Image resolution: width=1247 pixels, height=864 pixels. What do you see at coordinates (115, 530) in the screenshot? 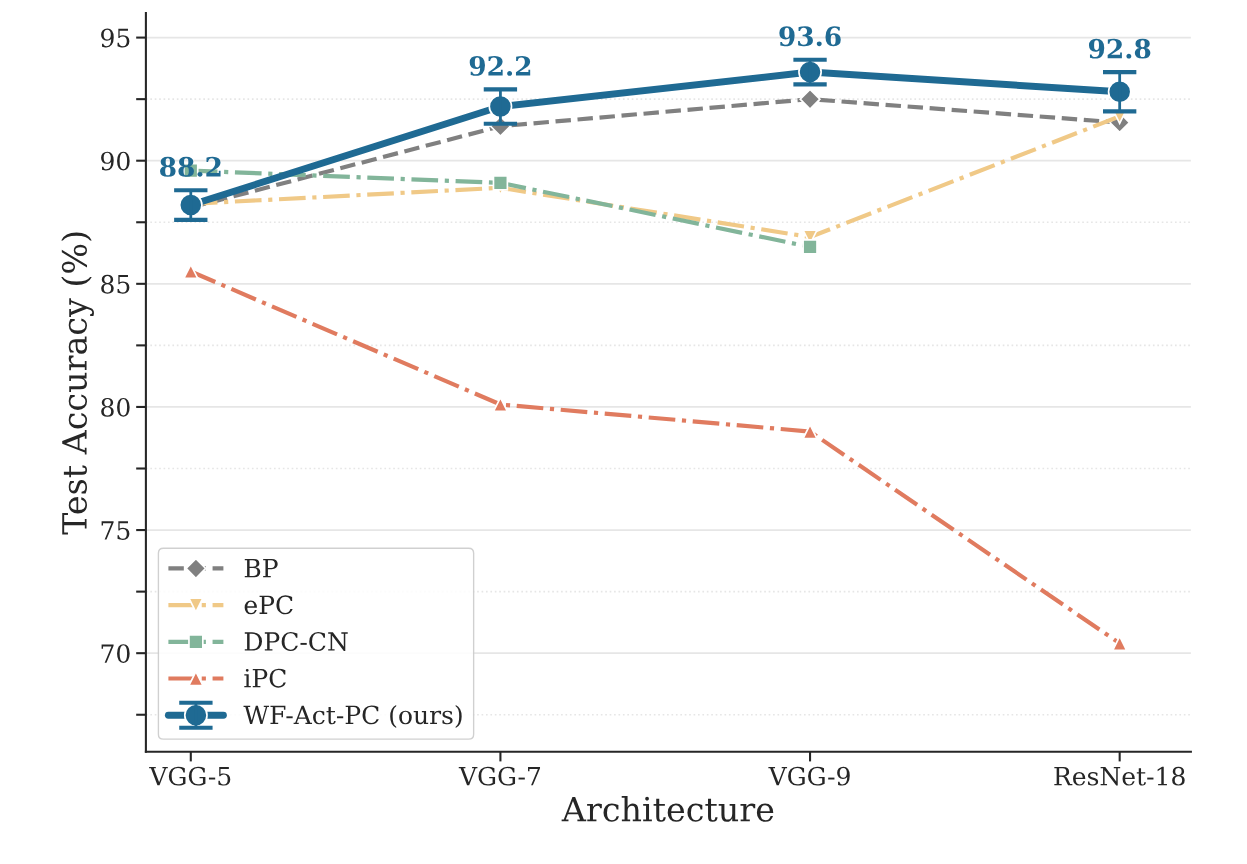
I see `y-tick-label: 75` at bounding box center [115, 530].